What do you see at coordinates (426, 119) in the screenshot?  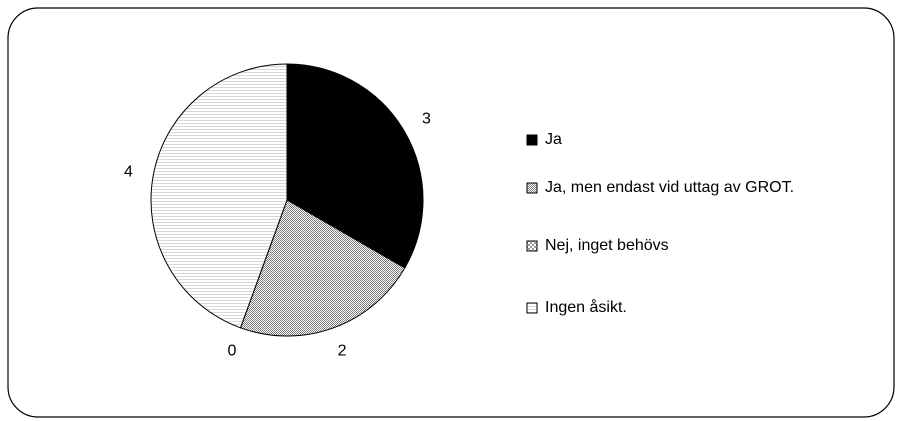 I see `data-label: 3` at bounding box center [426, 119].